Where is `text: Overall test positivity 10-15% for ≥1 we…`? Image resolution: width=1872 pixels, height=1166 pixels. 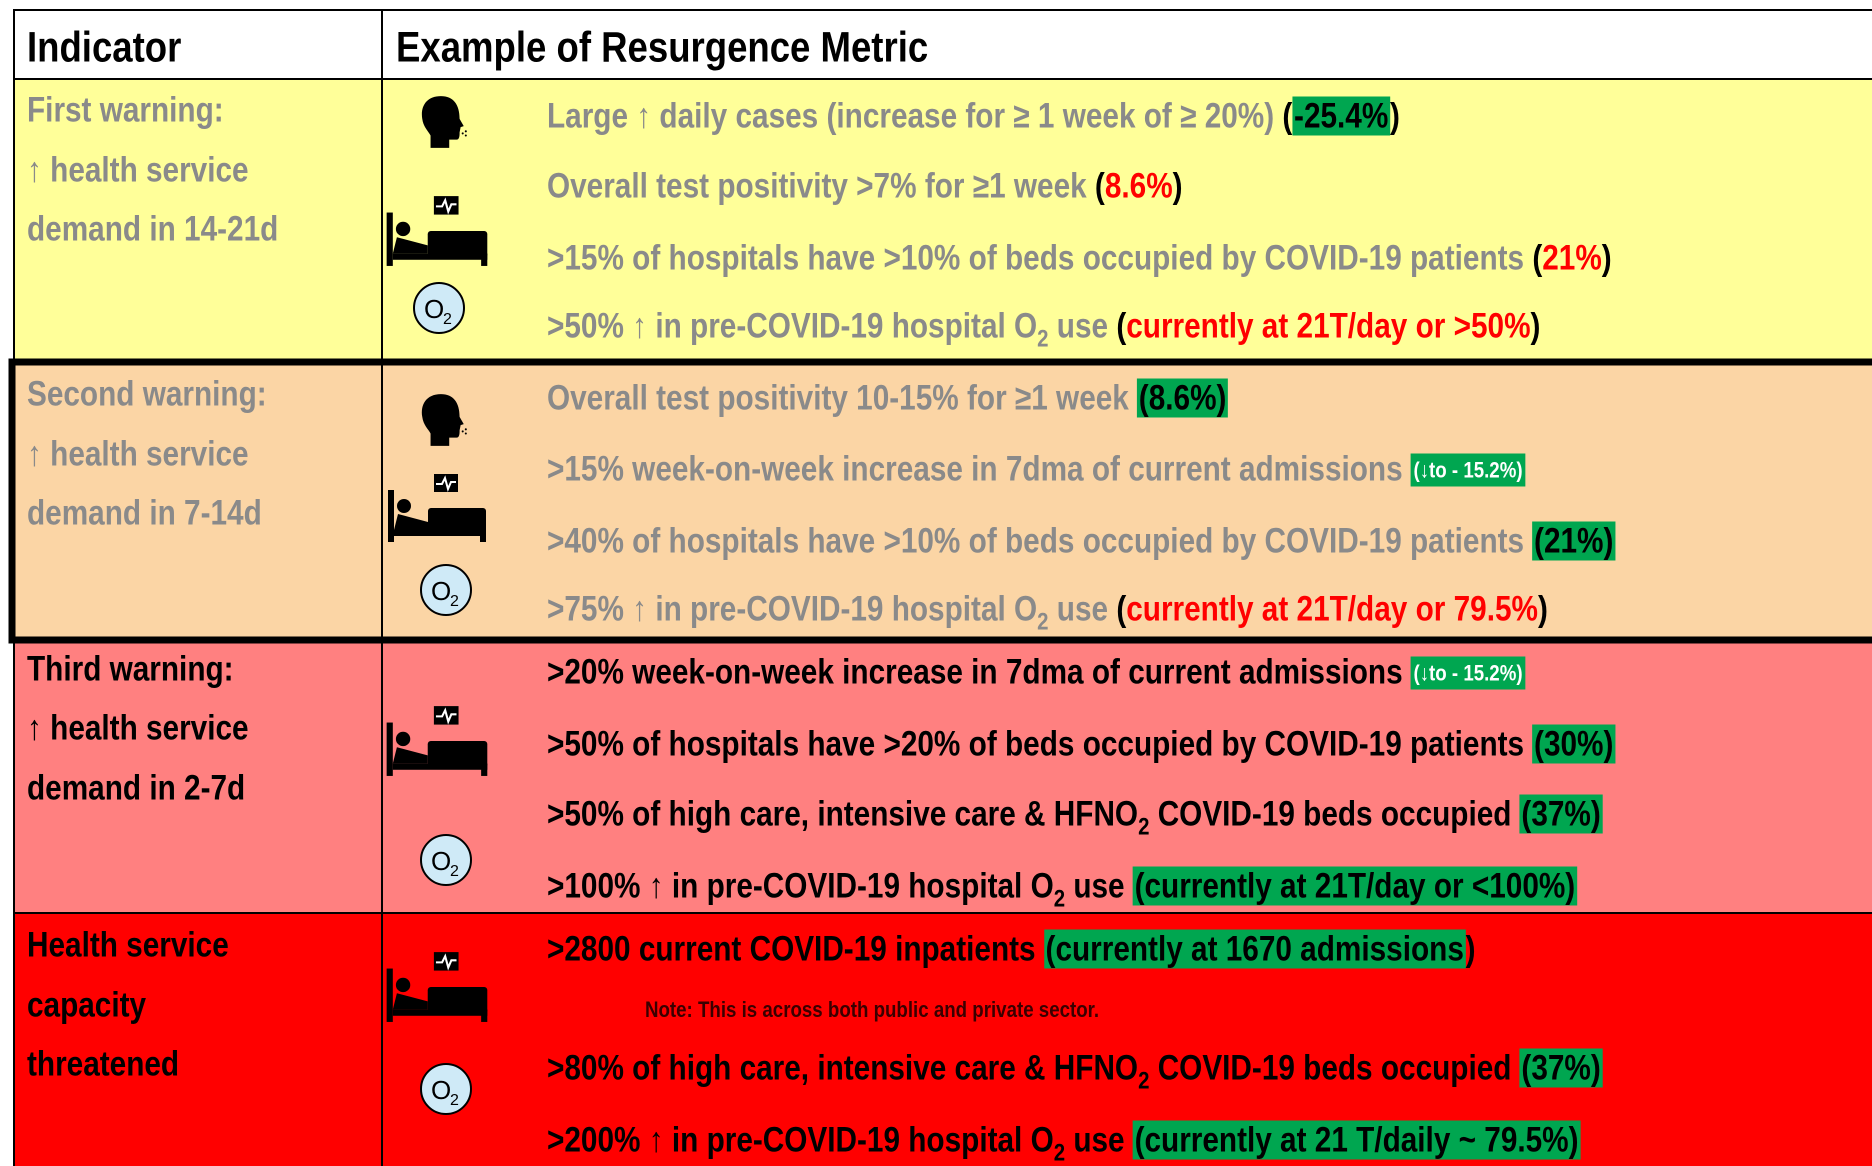
text: Overall test positivity 10-15% for ≥1 we… is located at coordinates (842, 398).